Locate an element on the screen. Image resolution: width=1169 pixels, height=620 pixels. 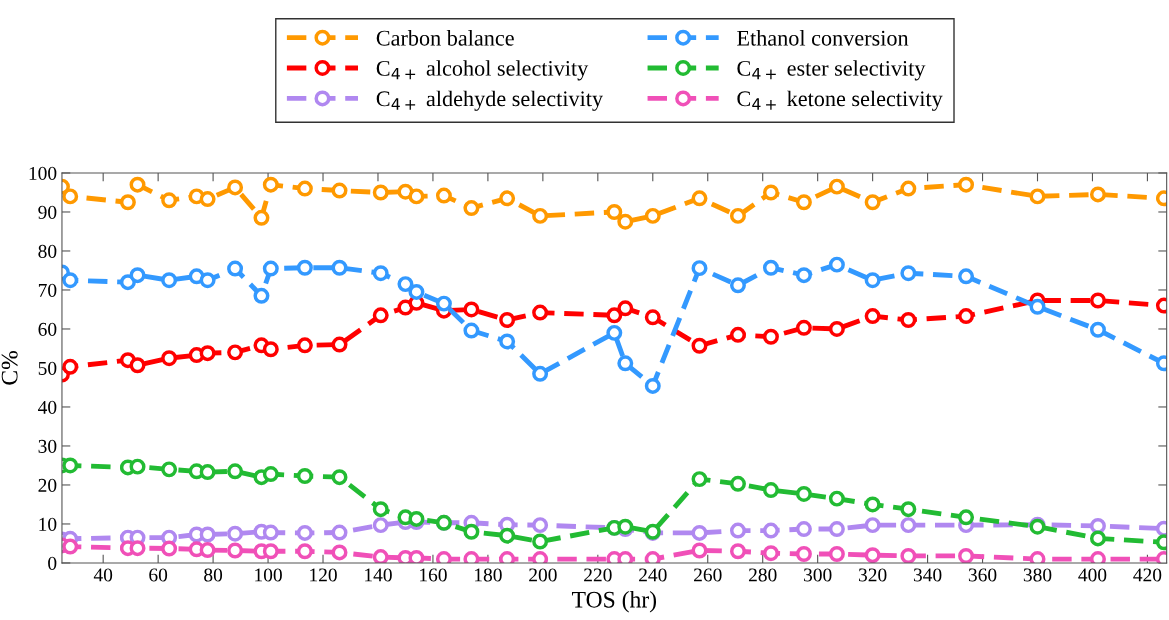
x-tick-label: 280 is located at coordinates (762, 575).